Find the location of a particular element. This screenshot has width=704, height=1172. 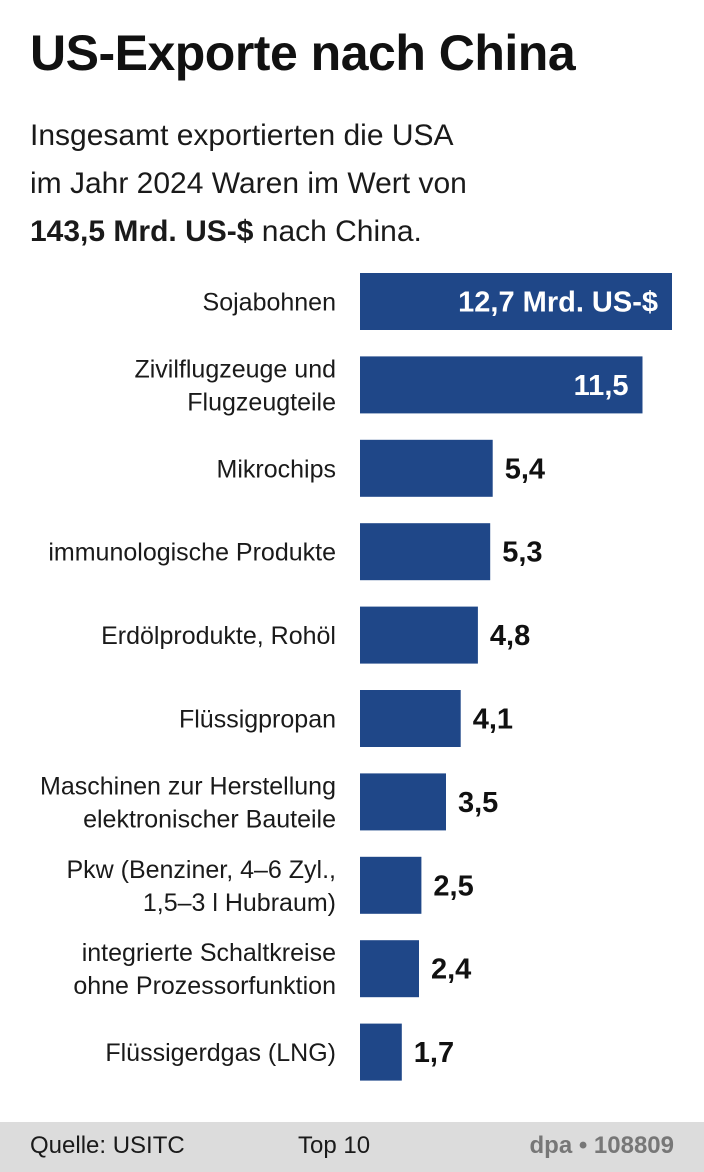

value-label-10: 1,7 is located at coordinates (434, 1053).